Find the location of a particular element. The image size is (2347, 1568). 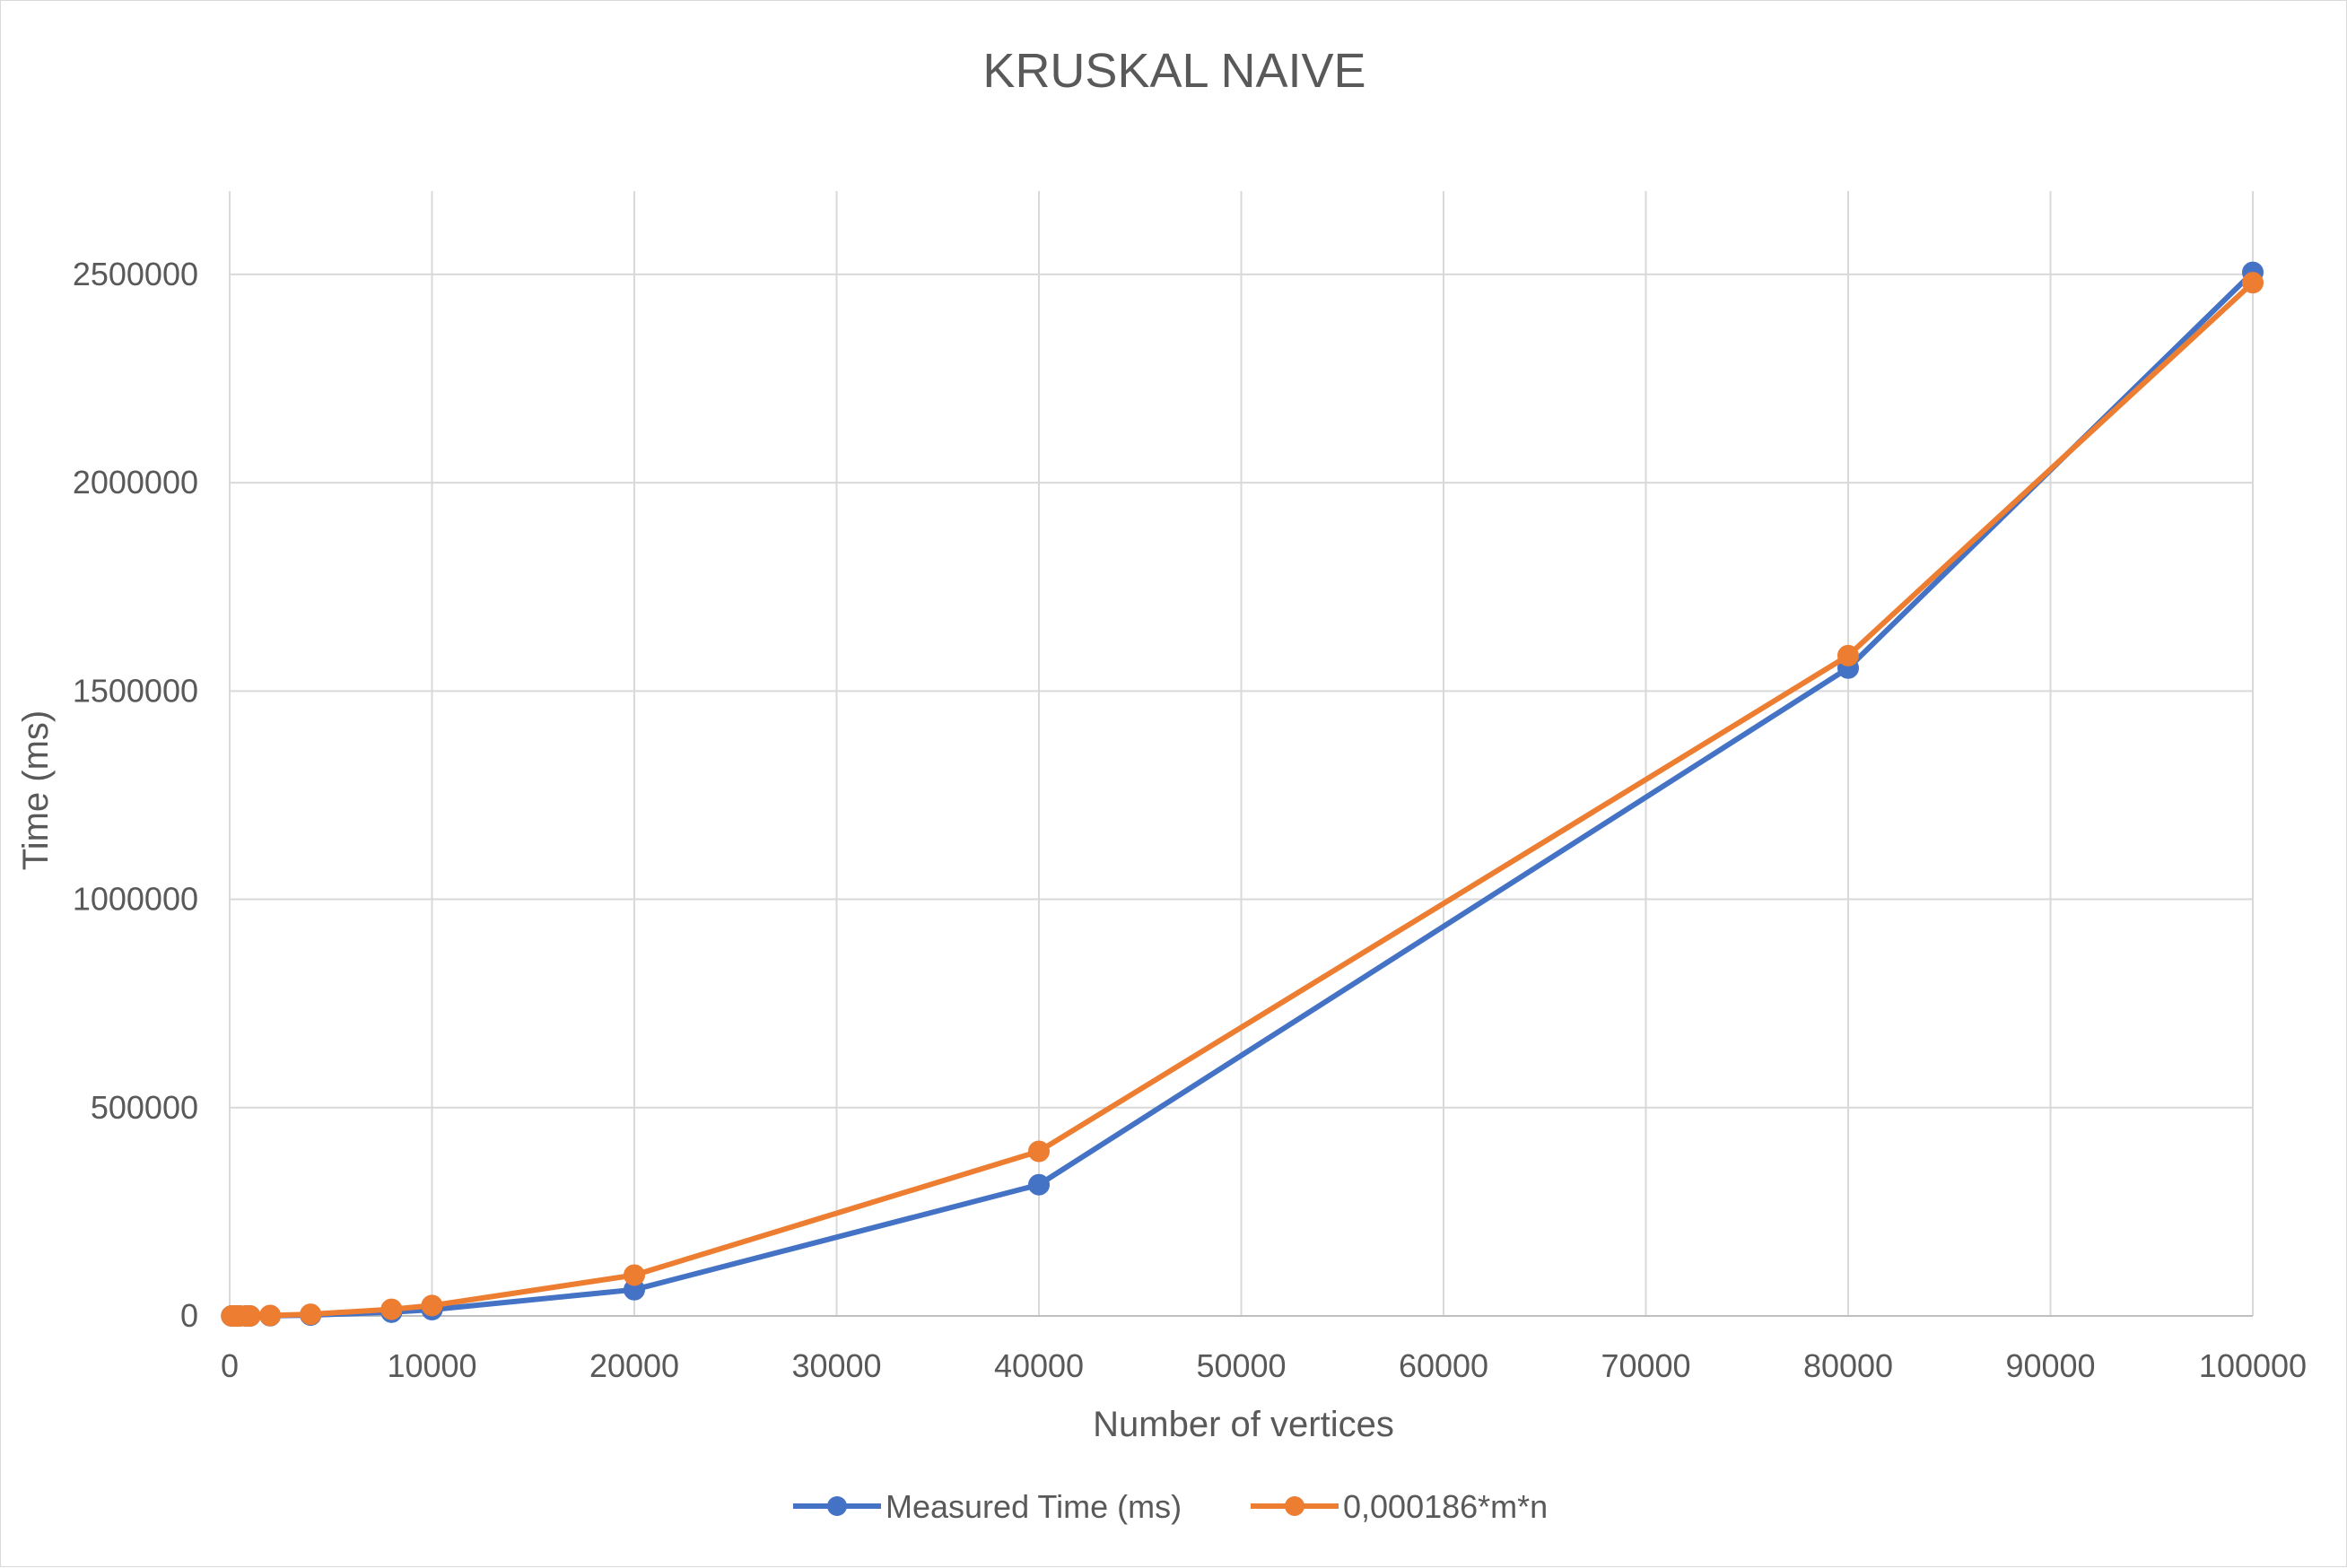

x-tick-label: 30000 is located at coordinates (836, 1365).